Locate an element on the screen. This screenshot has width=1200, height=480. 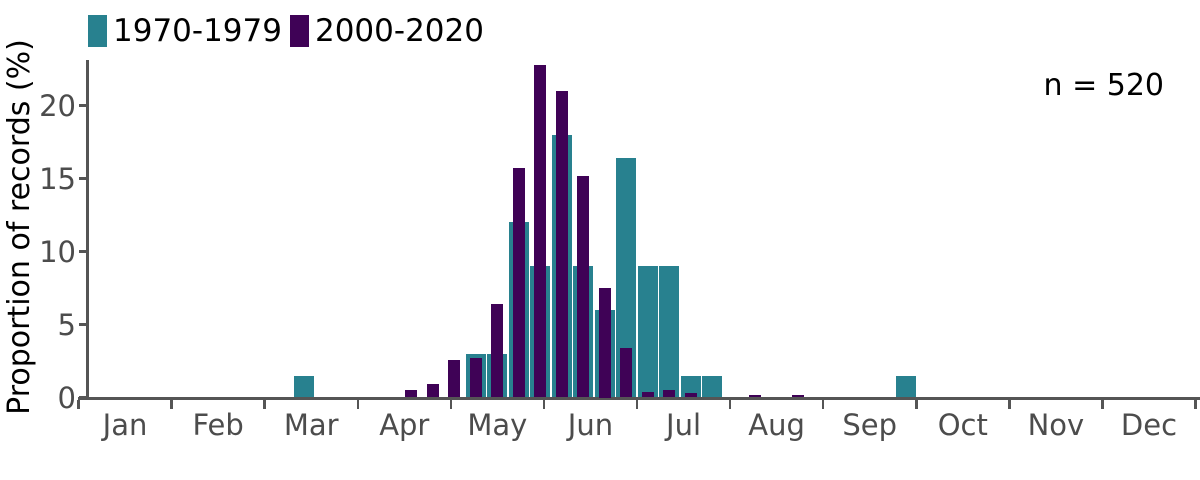
legend-swatch-2000-2020 is located at coordinates (299, 31).